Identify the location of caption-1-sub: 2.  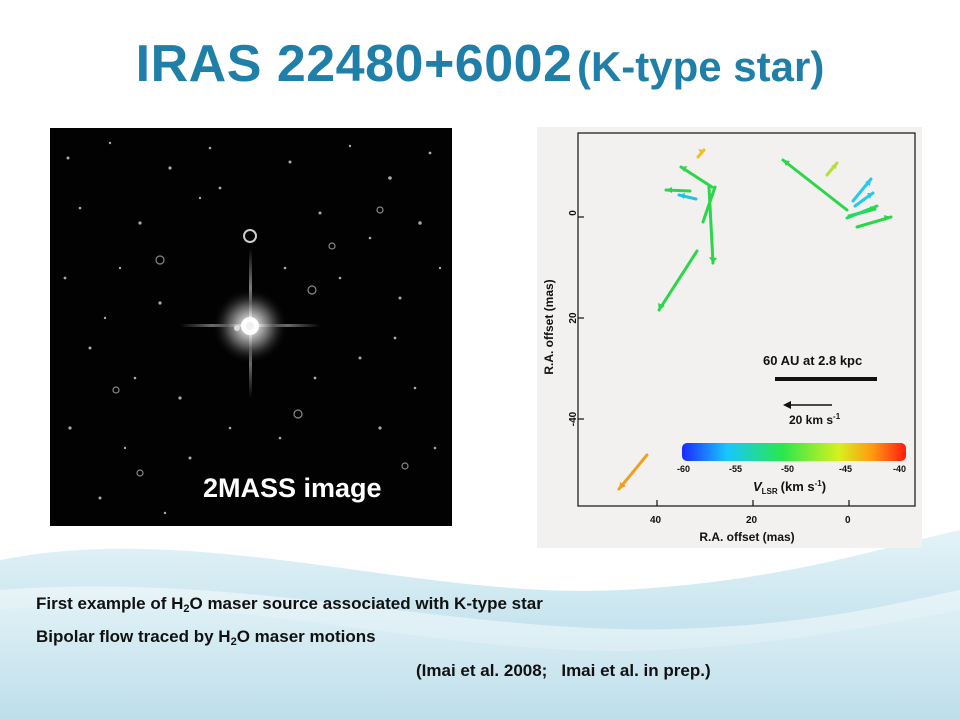
(186, 609).